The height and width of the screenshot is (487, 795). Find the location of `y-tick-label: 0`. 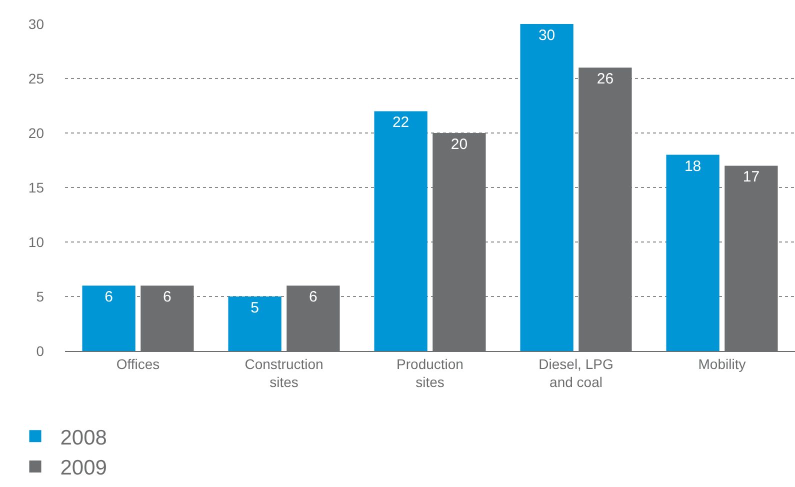

y-tick-label: 0 is located at coordinates (40, 350).